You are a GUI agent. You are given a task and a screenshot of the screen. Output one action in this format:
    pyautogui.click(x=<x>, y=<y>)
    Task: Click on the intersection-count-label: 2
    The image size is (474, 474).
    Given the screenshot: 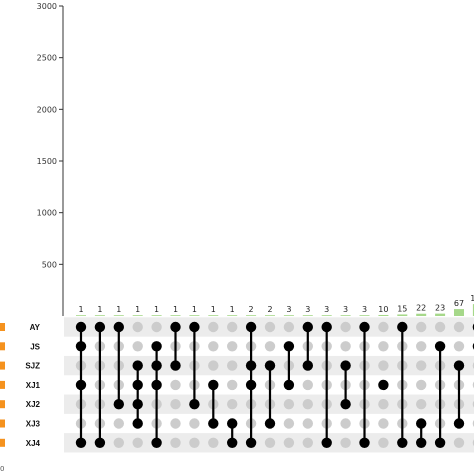 What is the action you would take?
    pyautogui.click(x=251, y=309)
    